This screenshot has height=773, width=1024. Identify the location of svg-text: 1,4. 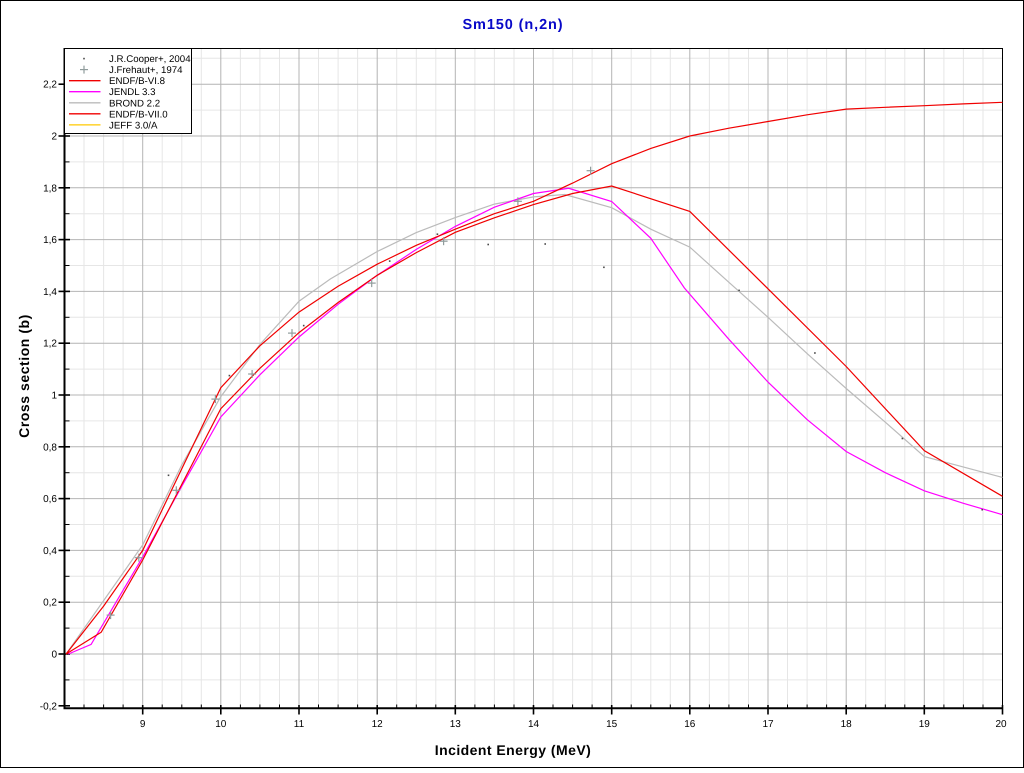
(50, 292).